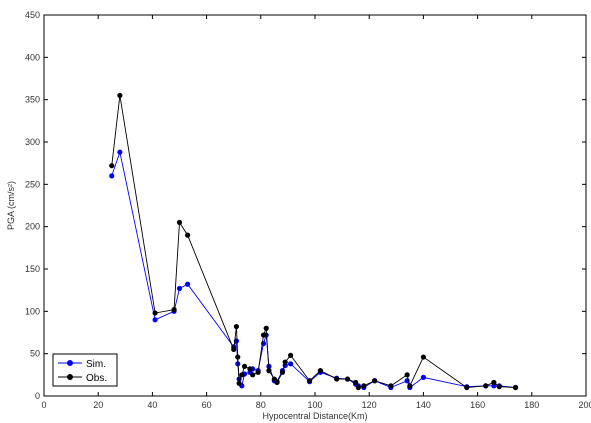  What do you see at coordinates (43, 405) in the screenshot?
I see `x-tick-label: 0` at bounding box center [43, 405].